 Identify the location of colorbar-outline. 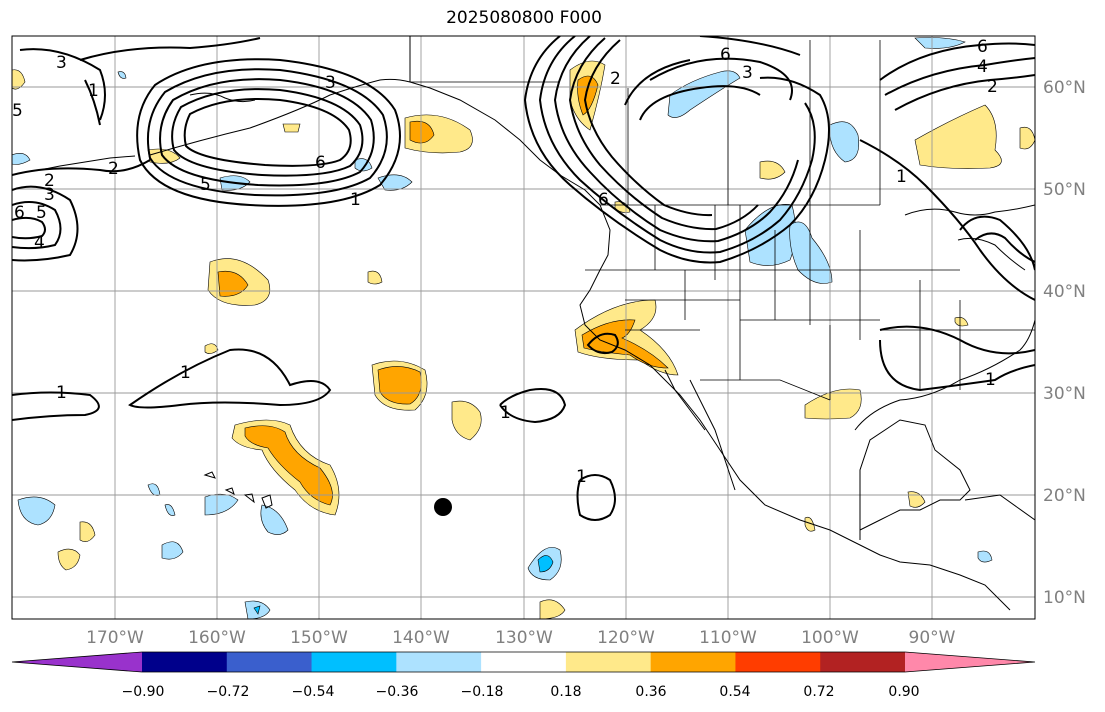
(523, 662).